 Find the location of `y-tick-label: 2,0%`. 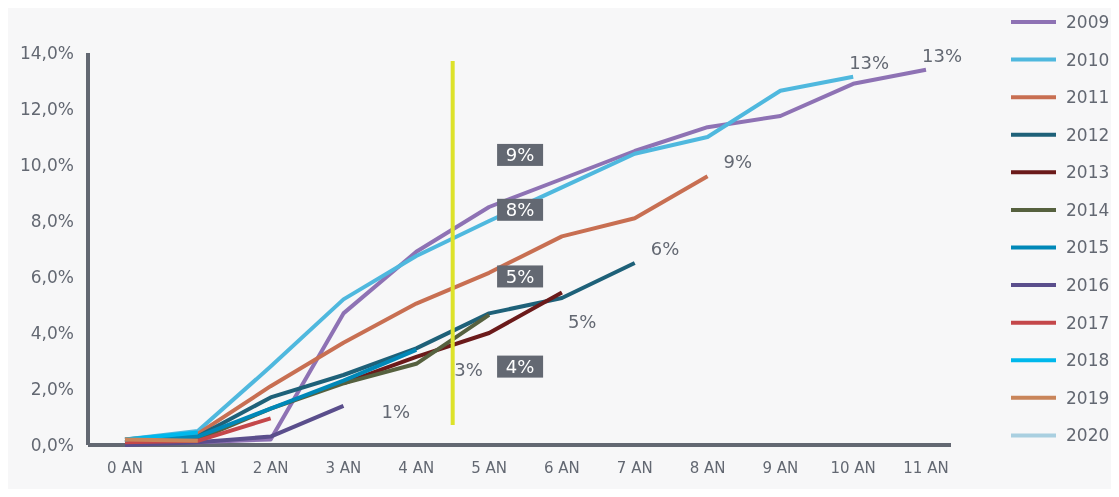

y-tick-label: 2,0% is located at coordinates (52, 388).